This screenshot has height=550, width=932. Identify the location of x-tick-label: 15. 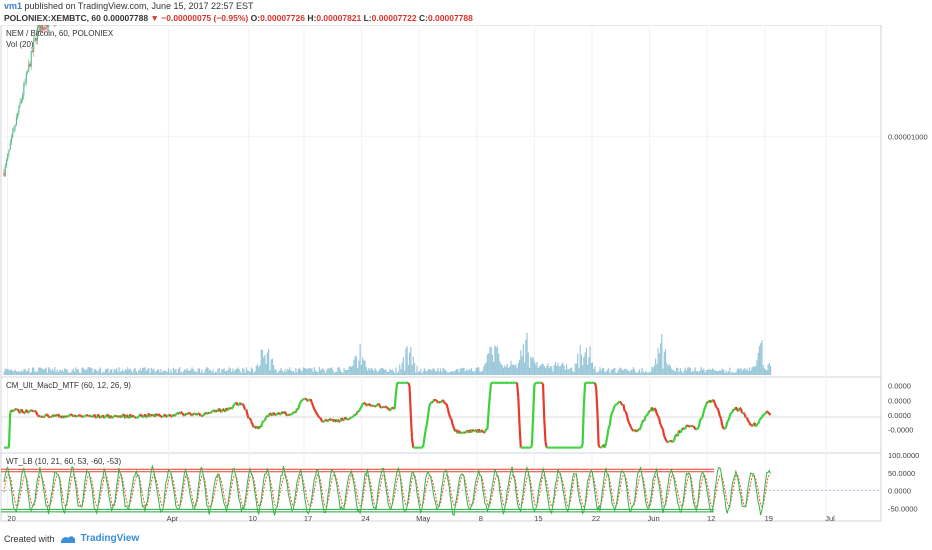
(538, 518).